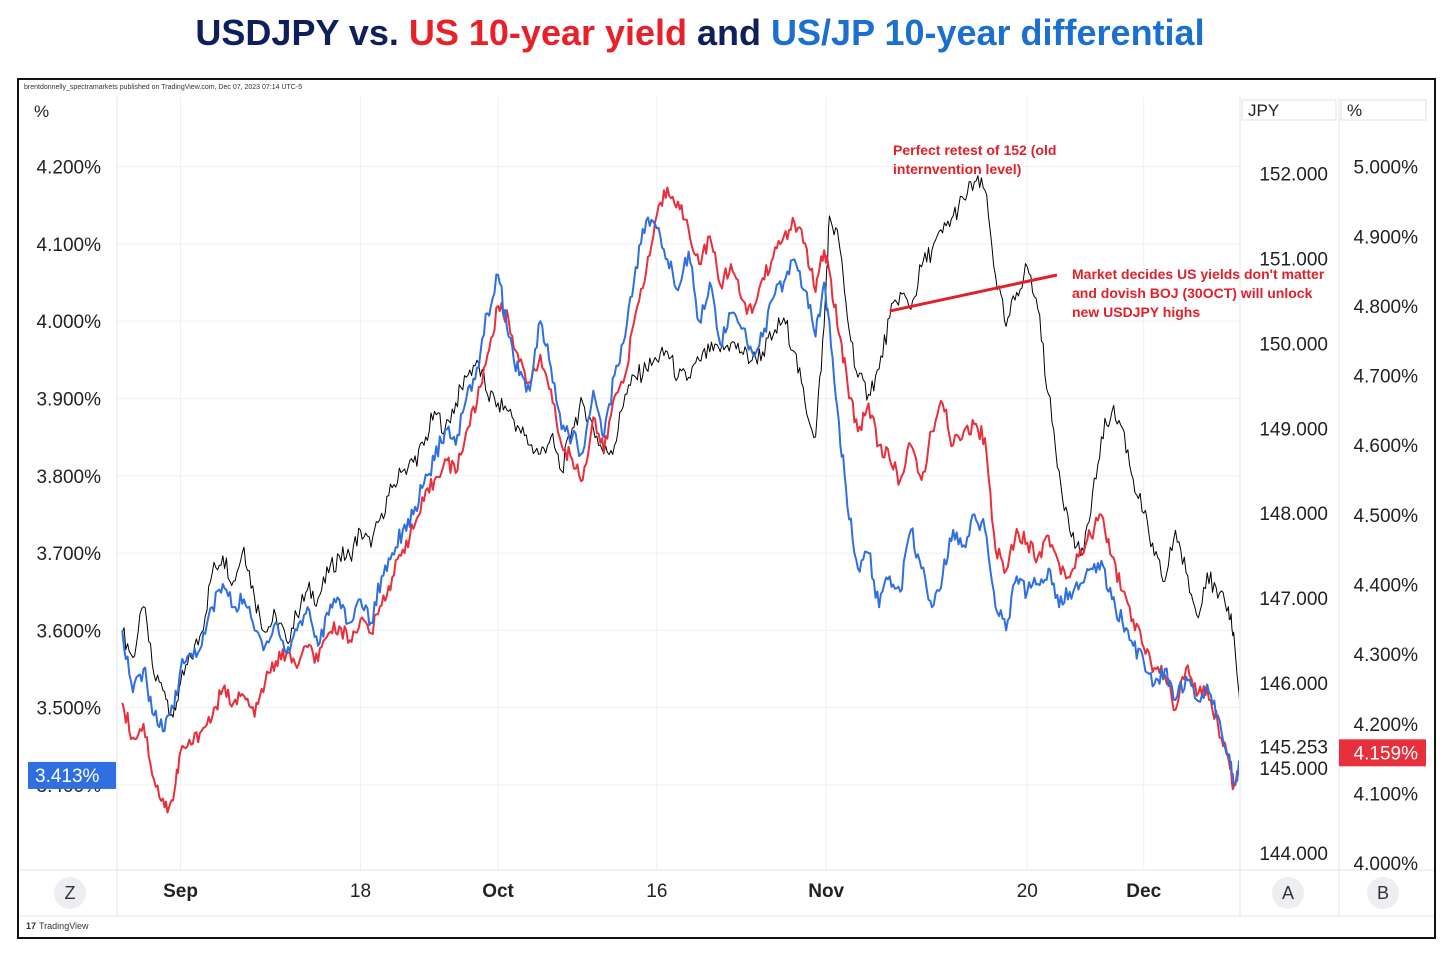  Describe the element at coordinates (1386, 794) in the screenshot. I see `right-axis-tick: 4.100%` at that location.